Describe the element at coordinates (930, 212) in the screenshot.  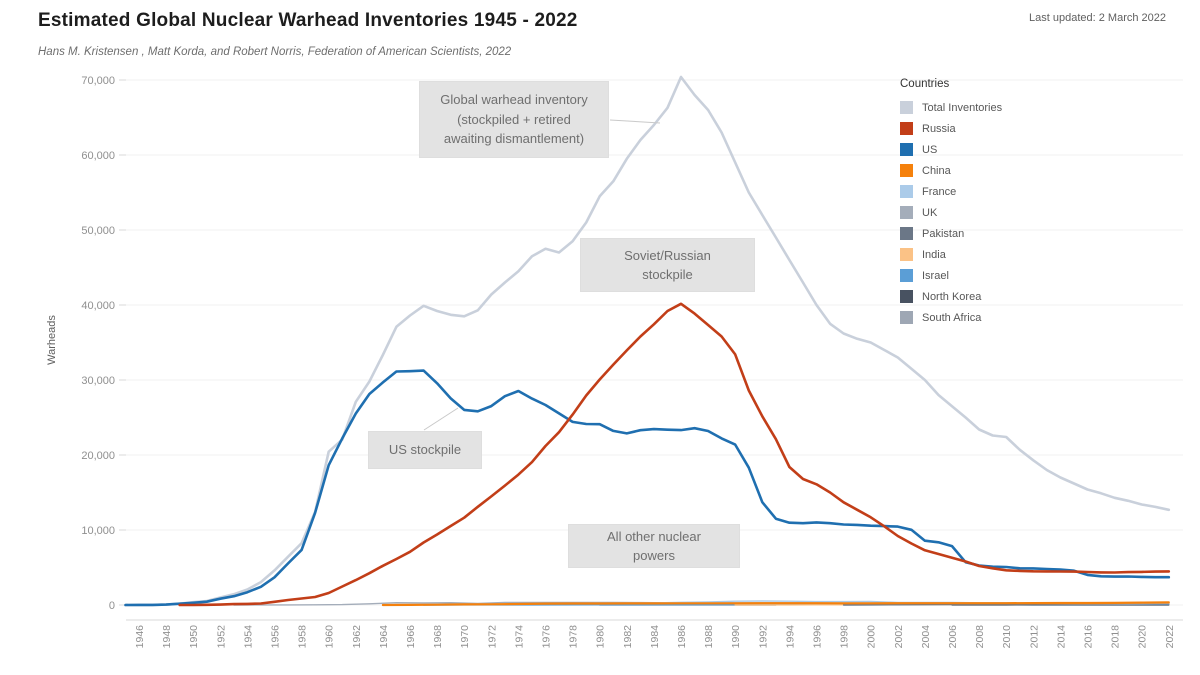
I see `legend-label: UK` at that location.